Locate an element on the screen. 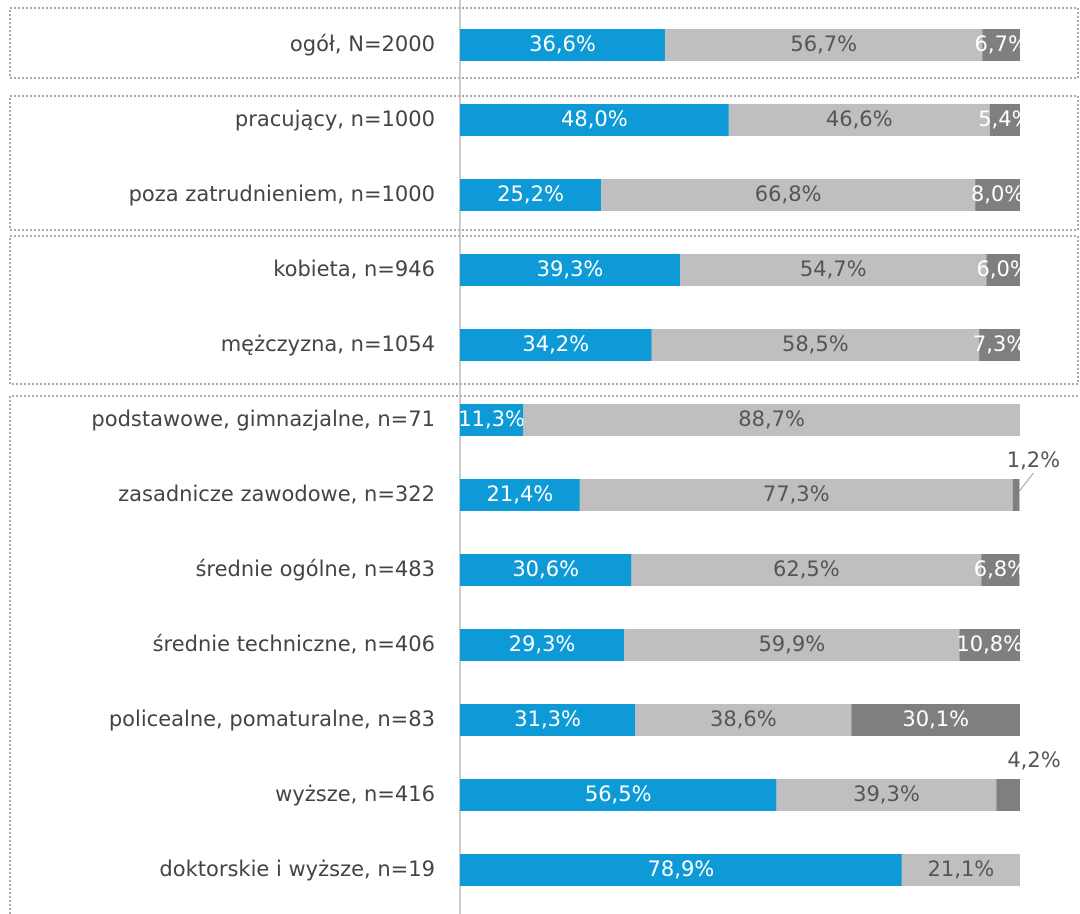 The image size is (1080, 914). value-label: 29,3% is located at coordinates (542, 644).